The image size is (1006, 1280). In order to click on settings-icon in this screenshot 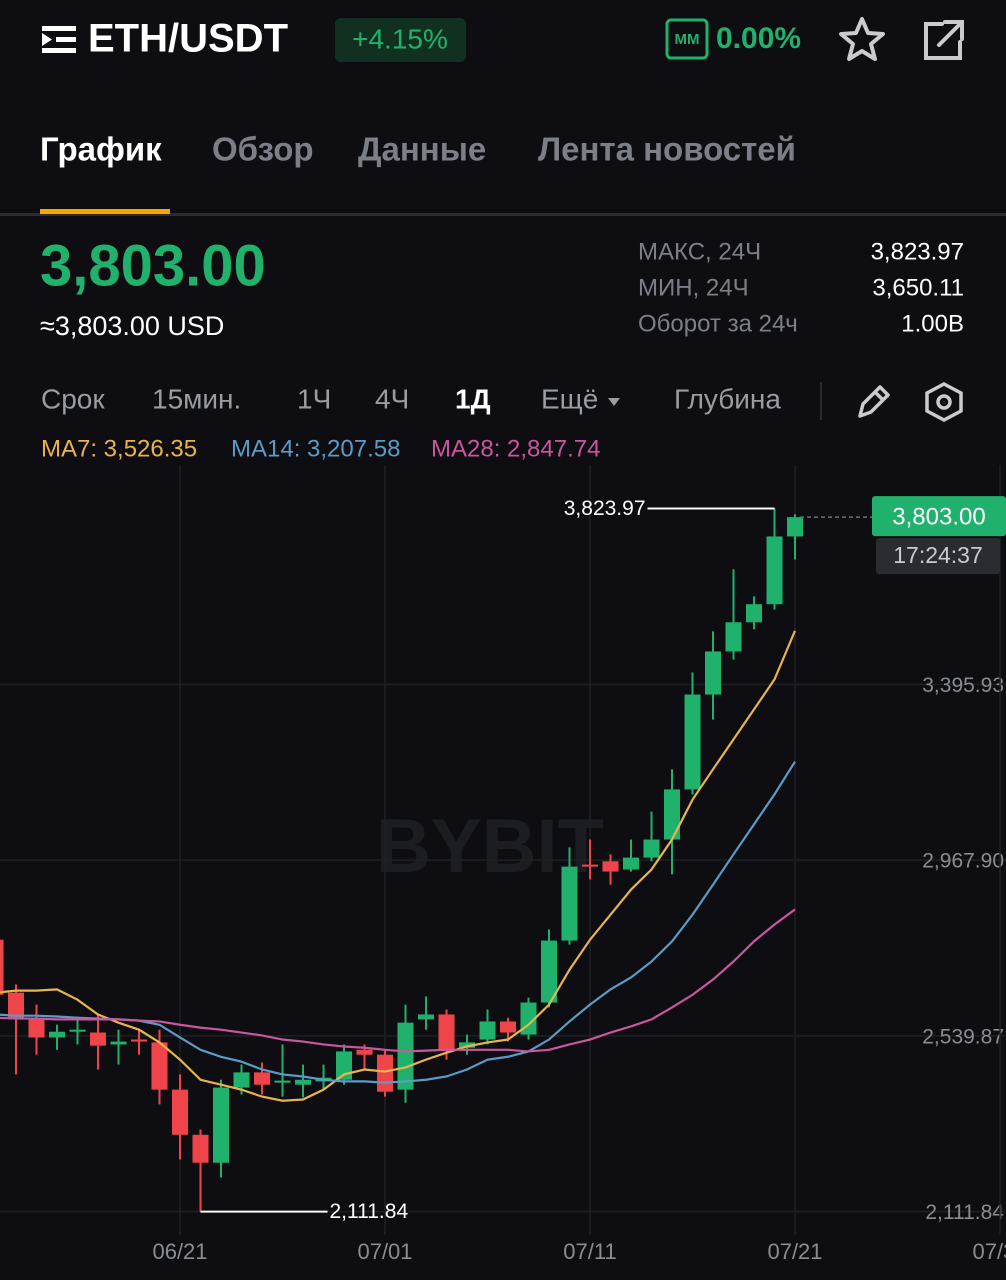, I will do `click(944, 402)`.